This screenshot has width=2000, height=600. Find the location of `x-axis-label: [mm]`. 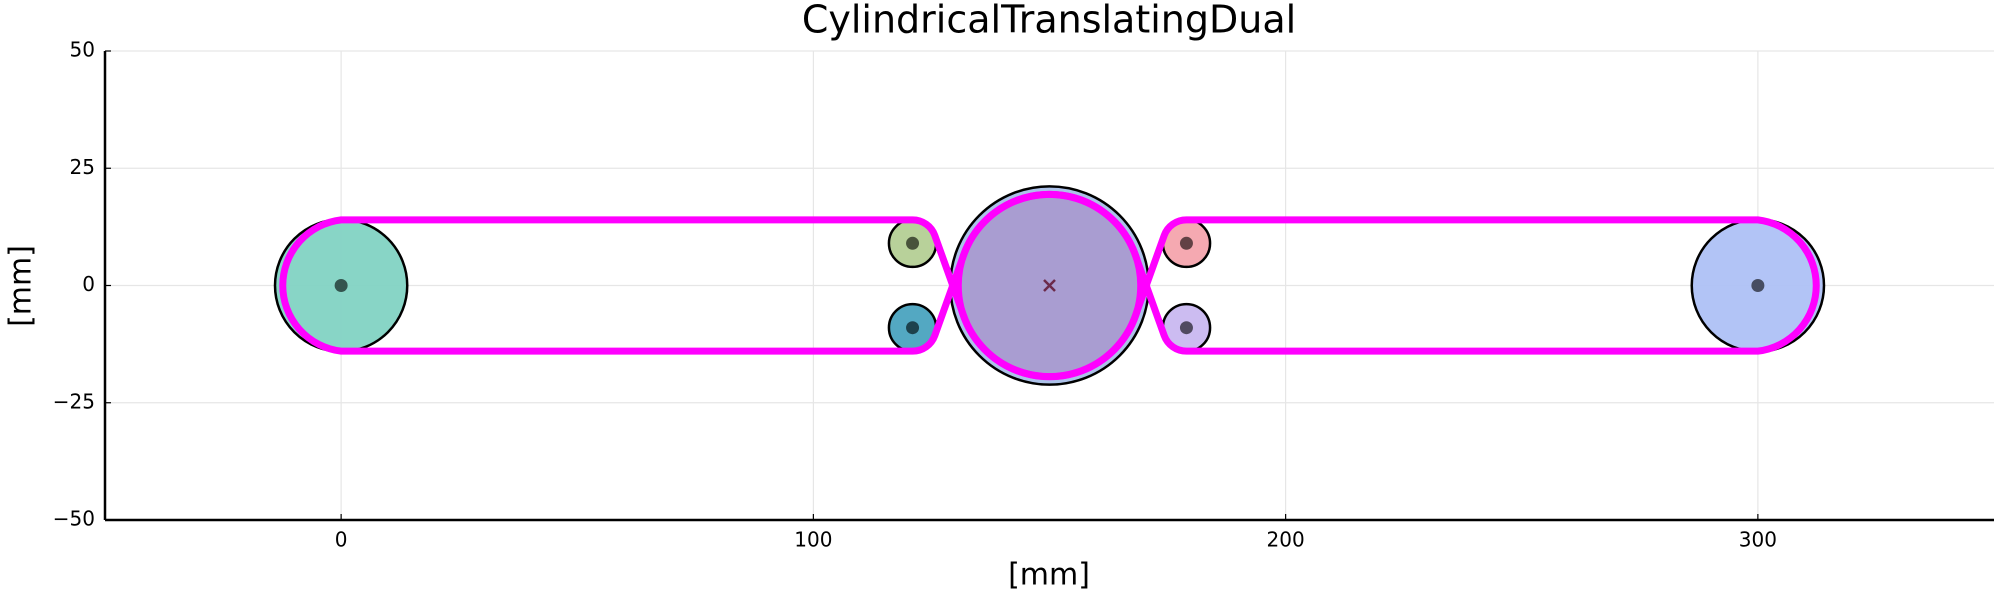

x-axis-label: [mm] is located at coordinates (1049, 575).